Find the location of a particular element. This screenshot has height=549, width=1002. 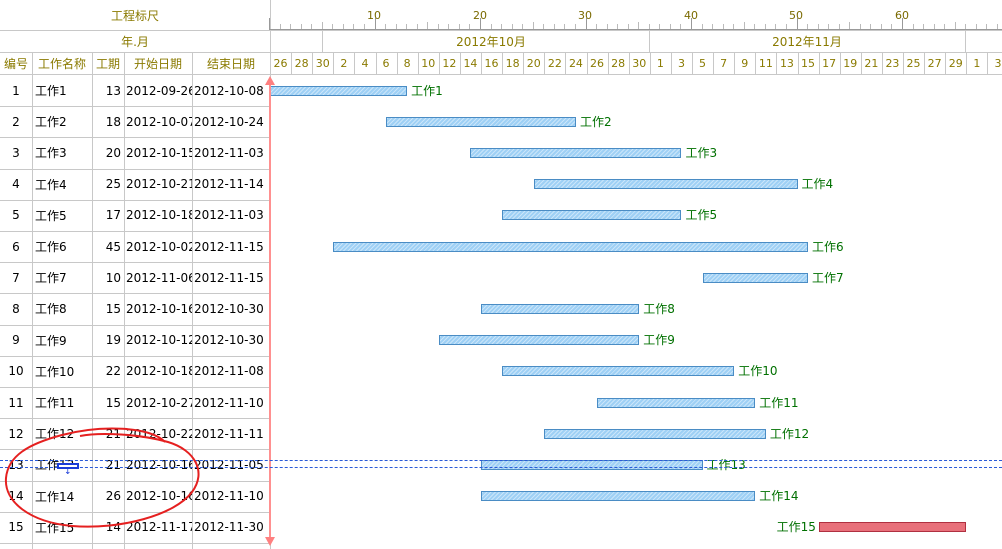

cell-start: 2012-10-16 is located at coordinates (159, 464).